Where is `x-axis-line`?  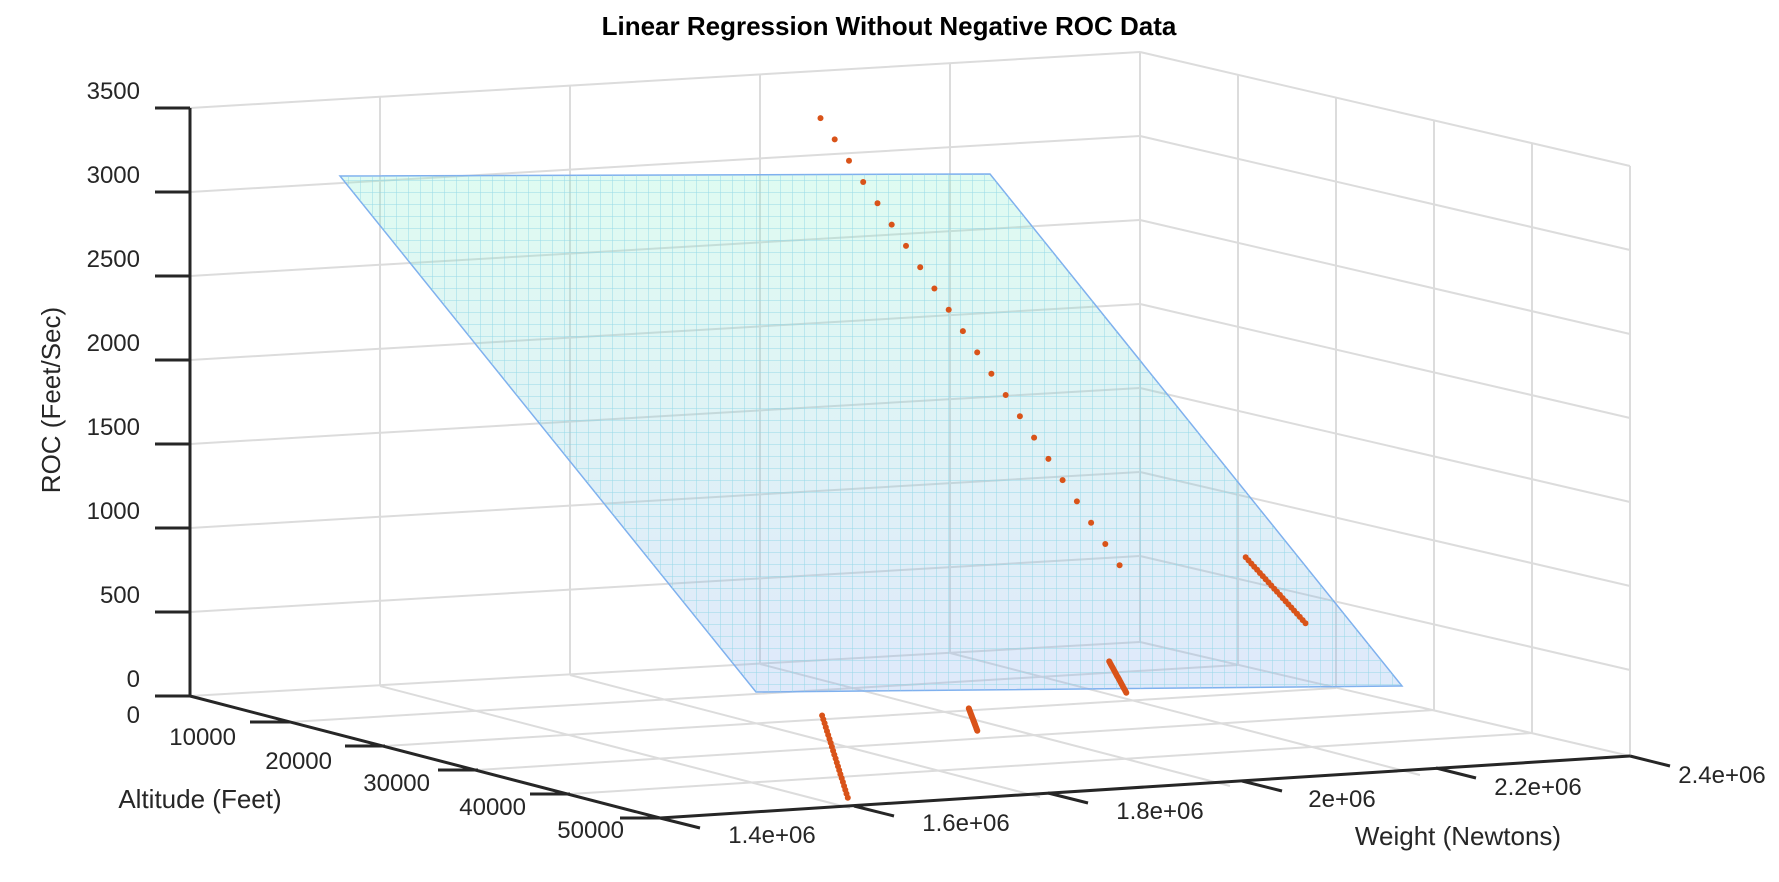
x-axis-line is located at coordinates (1145, 787).